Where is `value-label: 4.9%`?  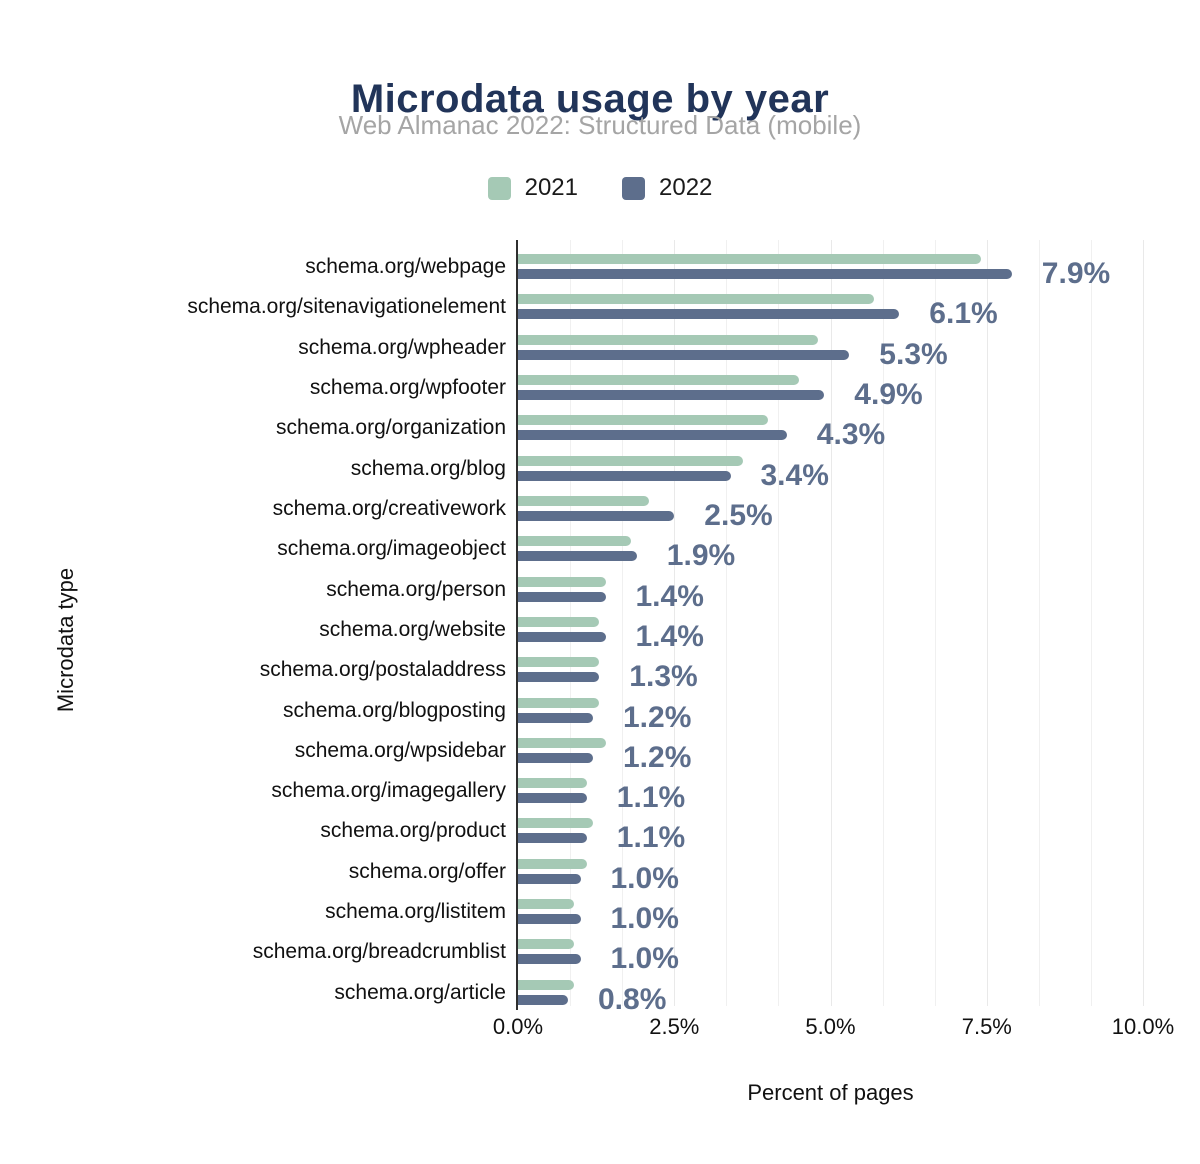 value-label: 4.9% is located at coordinates (888, 394).